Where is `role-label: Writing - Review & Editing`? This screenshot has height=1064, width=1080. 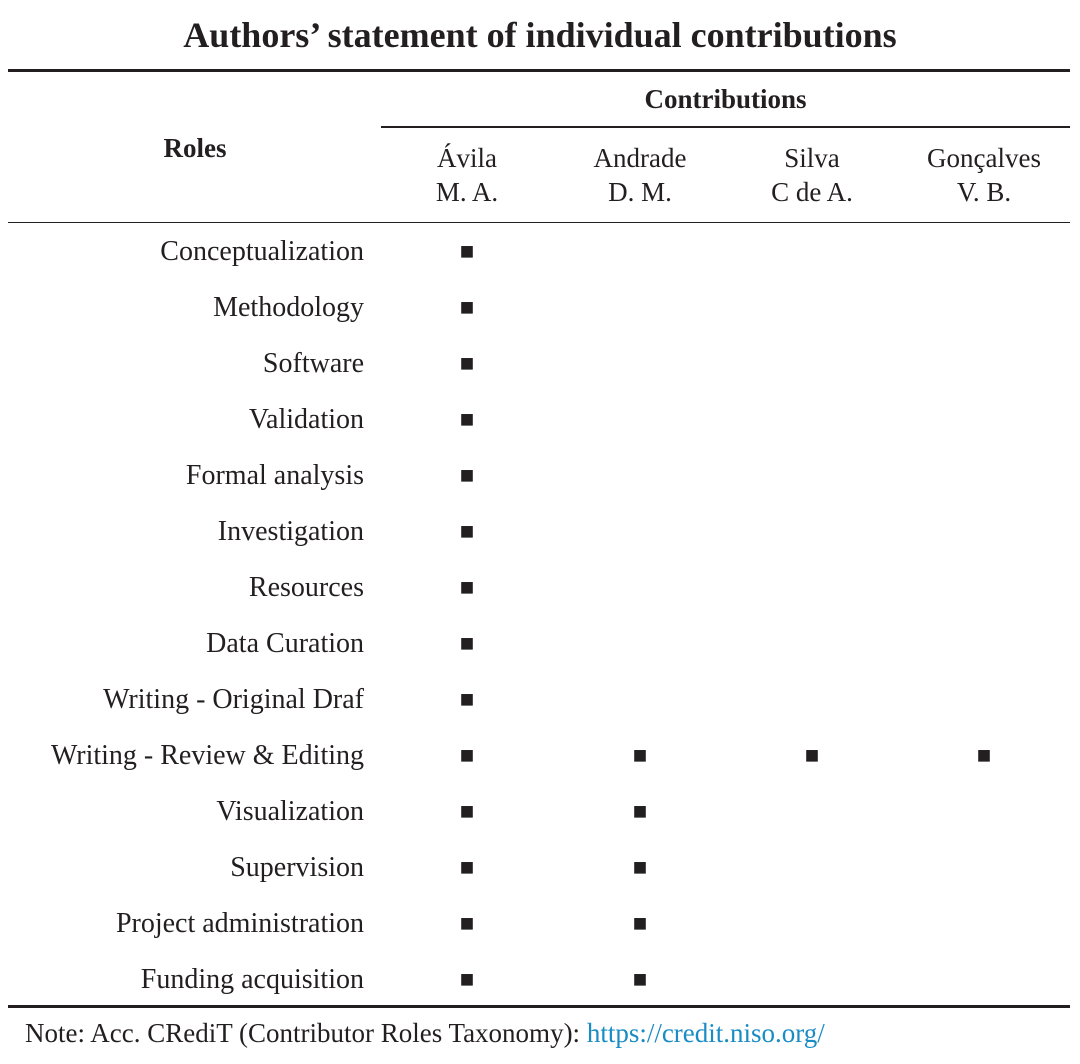 role-label: Writing - Review & Editing is located at coordinates (207, 755).